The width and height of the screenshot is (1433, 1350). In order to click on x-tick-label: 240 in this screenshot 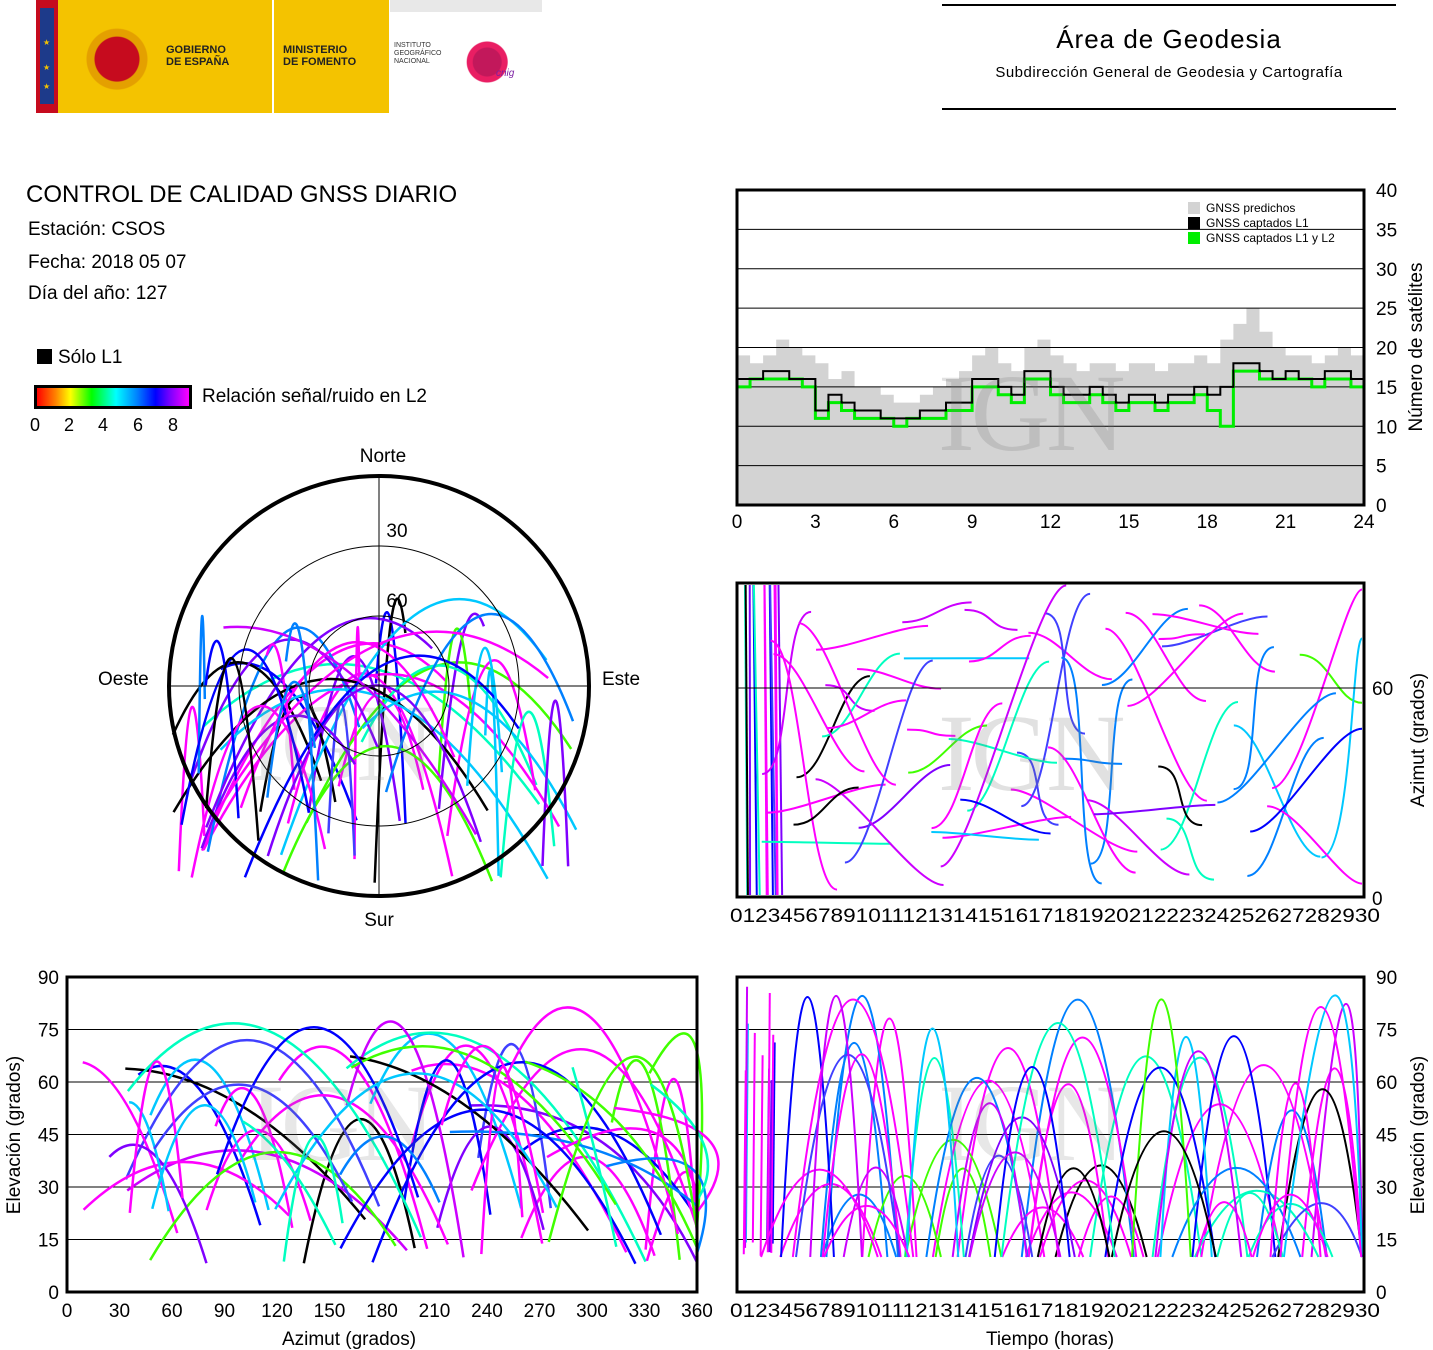, I will do `click(487, 1311)`.